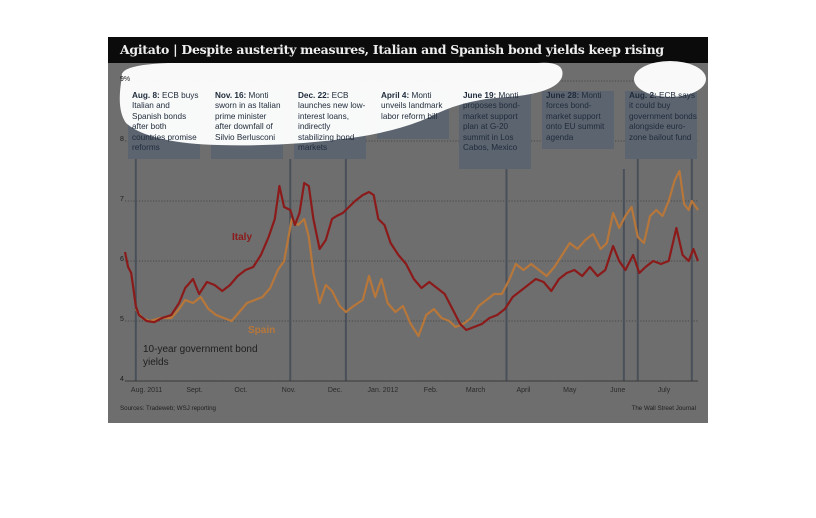 Image resolution: width=816 pixels, height=518 pixels. Describe the element at coordinates (122, 139) in the screenshot. I see `y-tick-label: 8` at that location.